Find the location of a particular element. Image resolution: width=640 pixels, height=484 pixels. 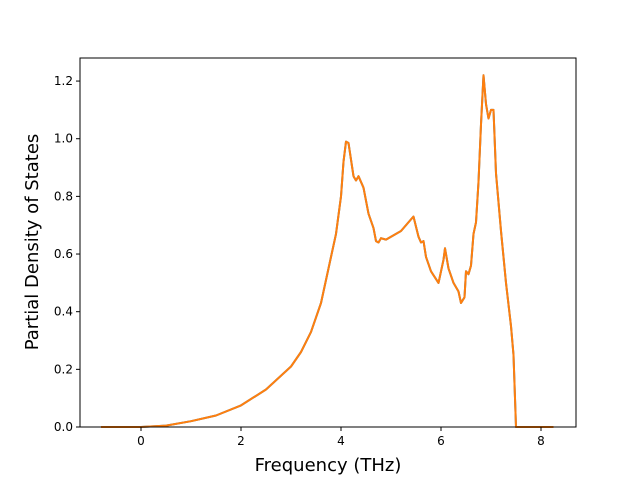

y-tick-label: 0.2 is located at coordinates (63, 369).